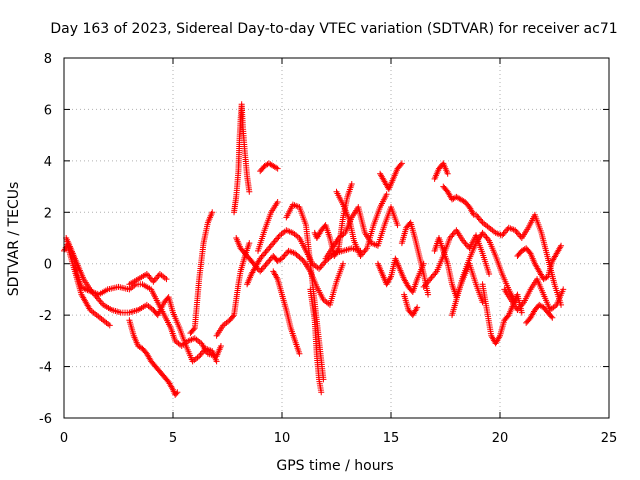 The width and height of the screenshot is (640, 480). I want to click on y-tick-label: -2, so click(45, 316).